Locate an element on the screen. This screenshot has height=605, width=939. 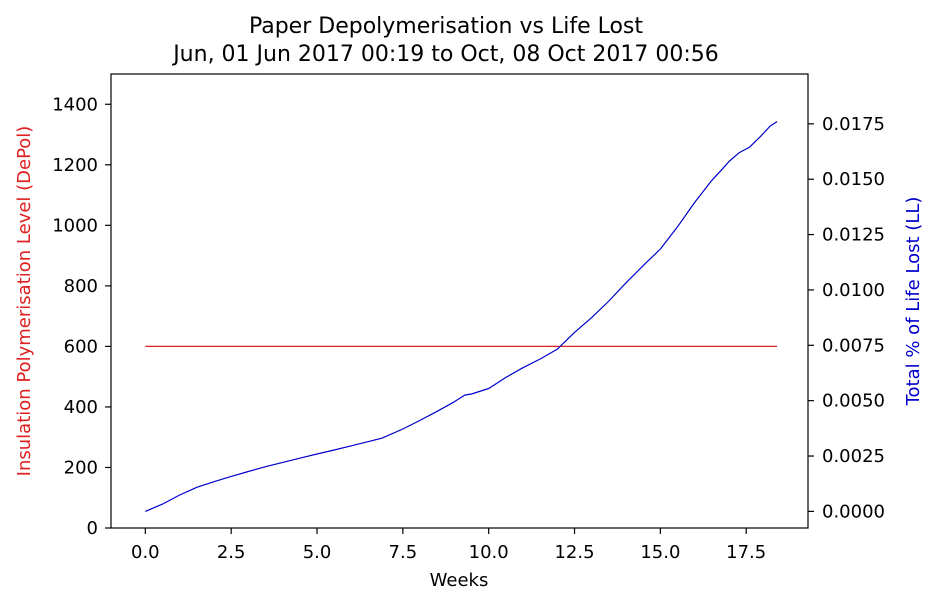
left-y-axis-label: Insulation Polymerisation Level (DePol) is located at coordinates (24, 301).